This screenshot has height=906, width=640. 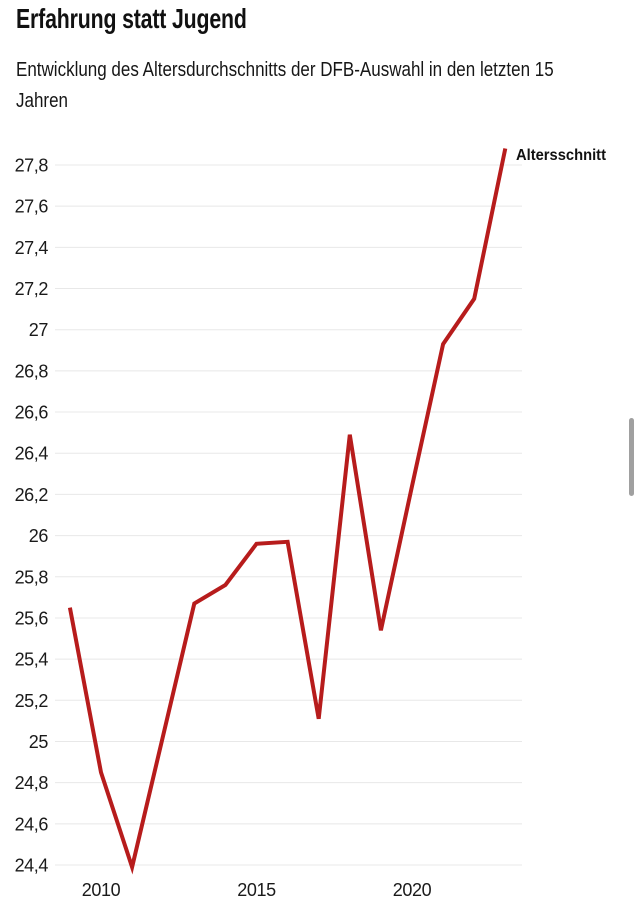 What do you see at coordinates (32, 660) in the screenshot?
I see `y-tick-label: 25,4` at bounding box center [32, 660].